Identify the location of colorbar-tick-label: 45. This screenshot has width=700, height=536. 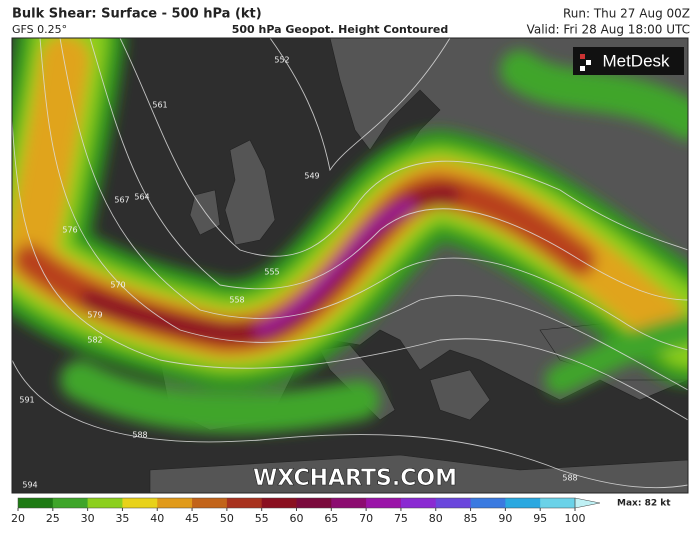
(192, 518).